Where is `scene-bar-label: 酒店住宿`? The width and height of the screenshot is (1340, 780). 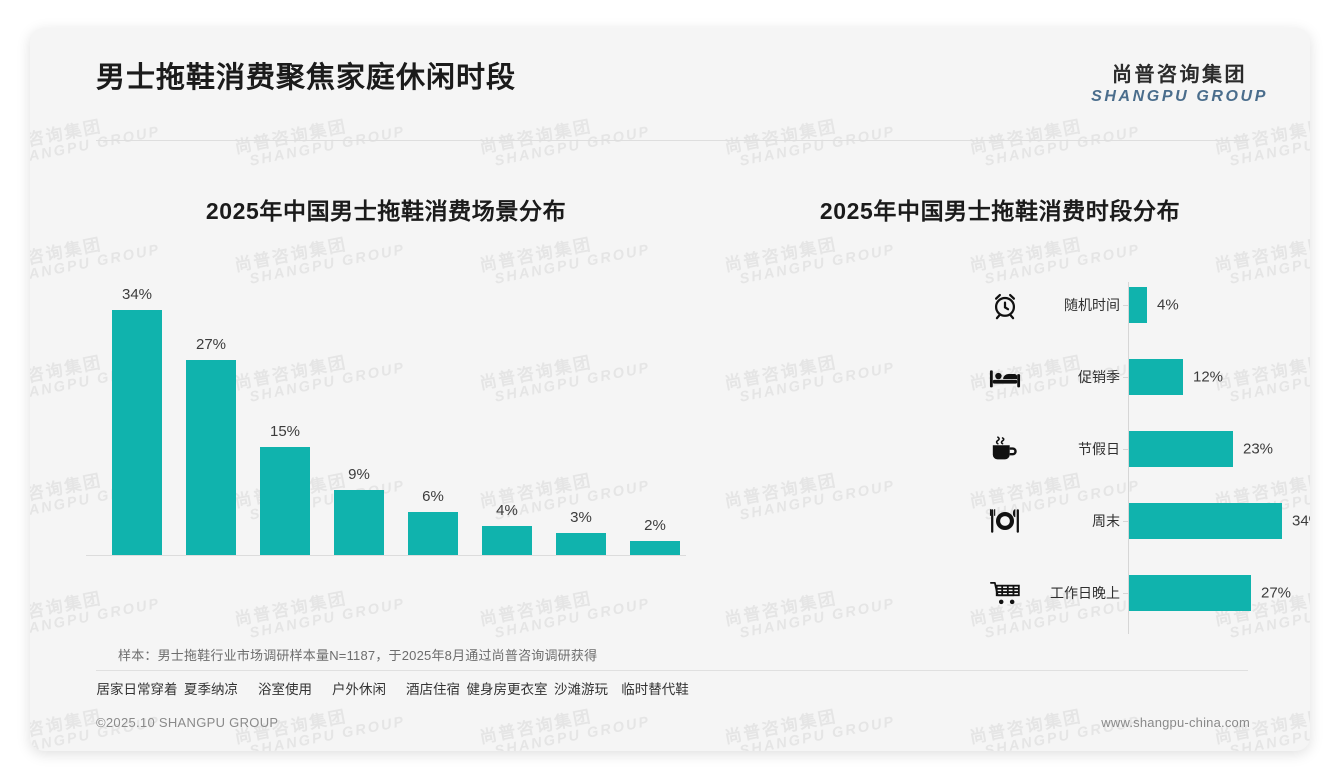 scene-bar-label: 酒店住宿 is located at coordinates (433, 689).